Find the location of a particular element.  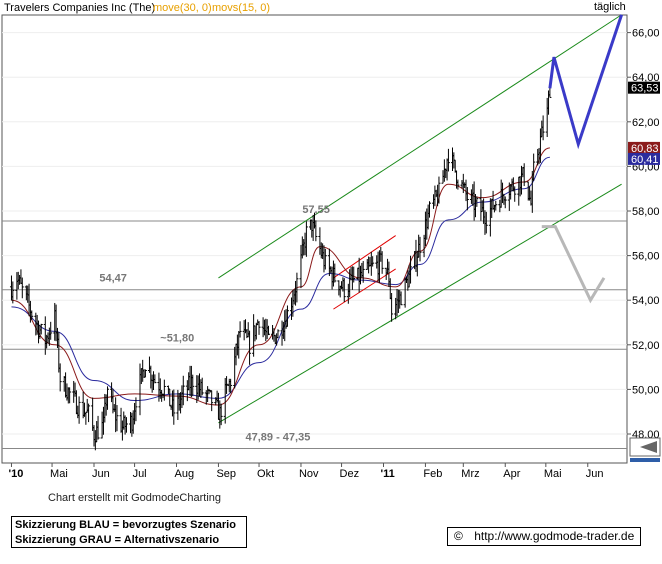

x-tick-label: Dez is located at coordinates (350, 474).